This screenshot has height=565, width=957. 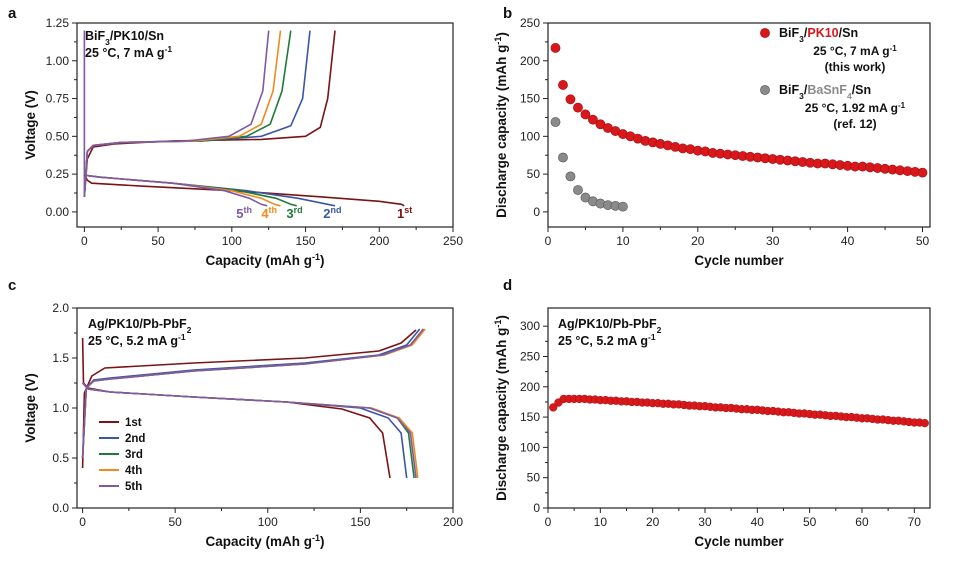 I want to click on cycle-label-suffix: rd, so click(x=298, y=210).